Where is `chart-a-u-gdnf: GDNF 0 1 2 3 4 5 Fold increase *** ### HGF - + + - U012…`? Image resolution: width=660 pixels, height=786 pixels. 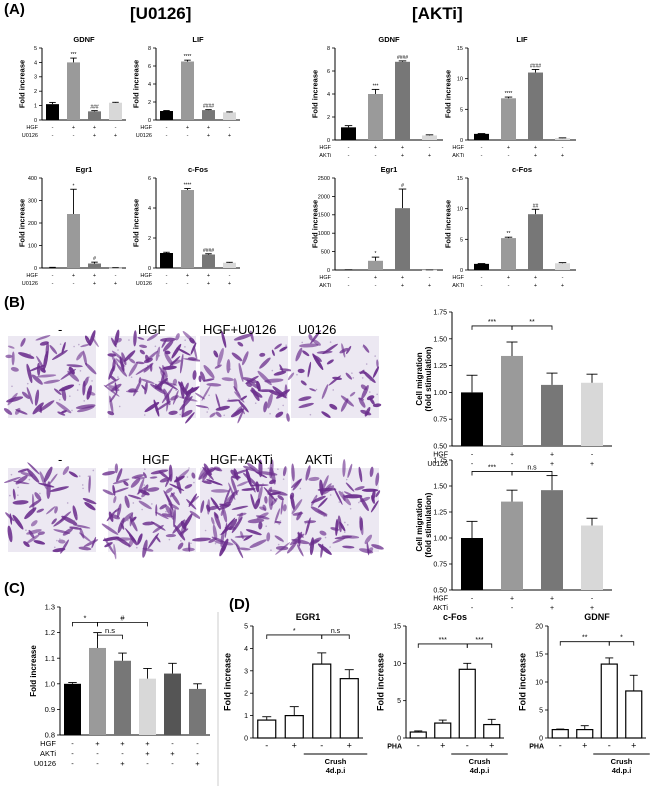 chart-a-u-gdnf: GDNF 0 1 2 3 4 5 Fold increase *** ### HGF - + + - U012… is located at coordinates (71, 87).